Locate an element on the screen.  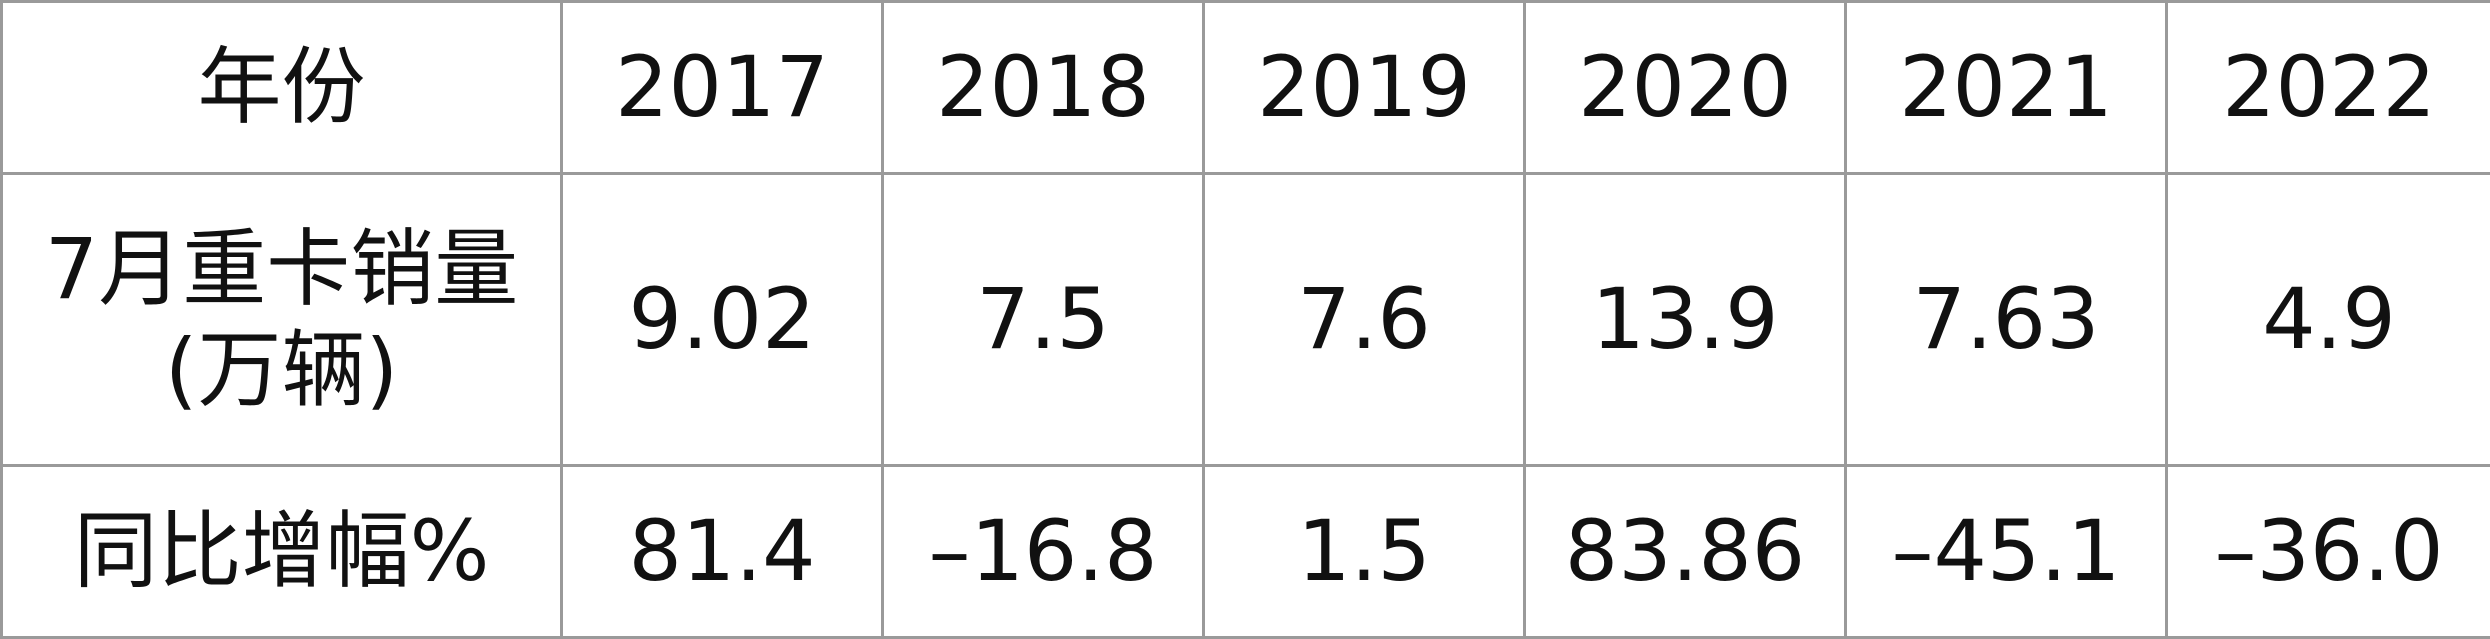
row-label-cell: 同比增幅% is located at coordinates (282, 552).